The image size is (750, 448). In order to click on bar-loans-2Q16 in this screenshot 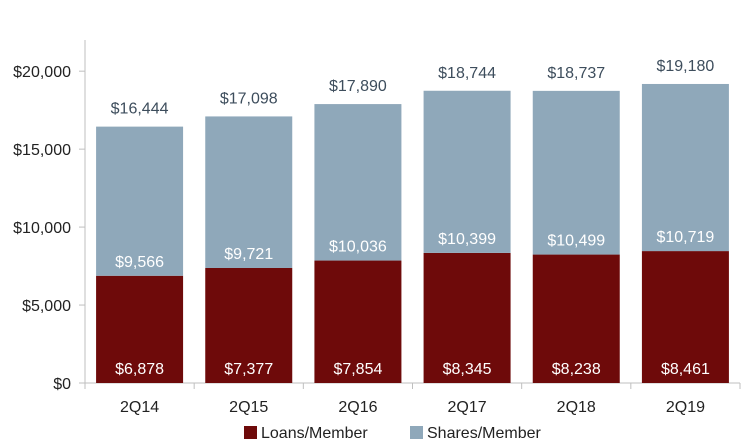, I will do `click(358, 321)`.